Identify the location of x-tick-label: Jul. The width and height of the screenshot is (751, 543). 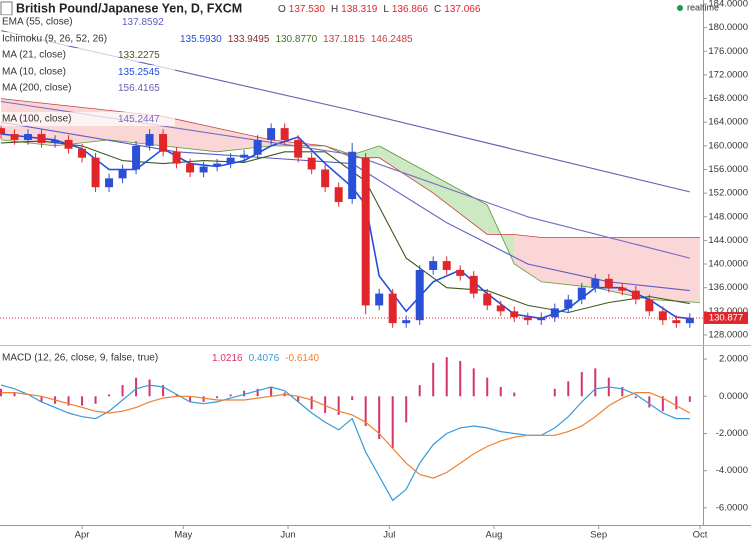
(389, 535).